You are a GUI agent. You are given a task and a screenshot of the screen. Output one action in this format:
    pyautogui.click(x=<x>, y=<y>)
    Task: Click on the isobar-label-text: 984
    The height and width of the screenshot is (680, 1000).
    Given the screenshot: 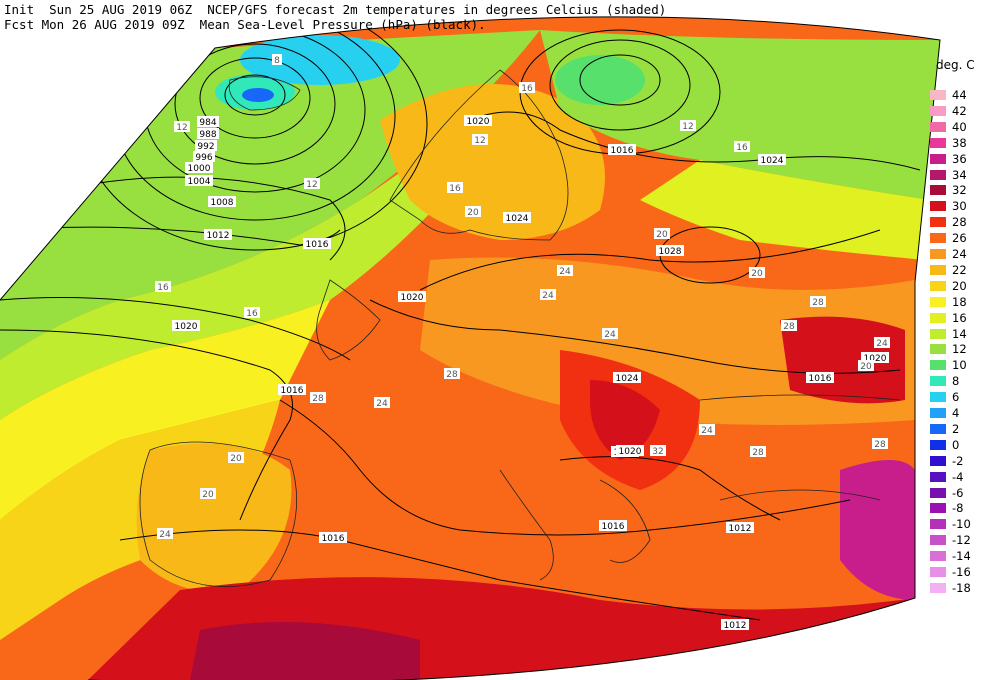 What is the action you would take?
    pyautogui.click(x=207, y=123)
    